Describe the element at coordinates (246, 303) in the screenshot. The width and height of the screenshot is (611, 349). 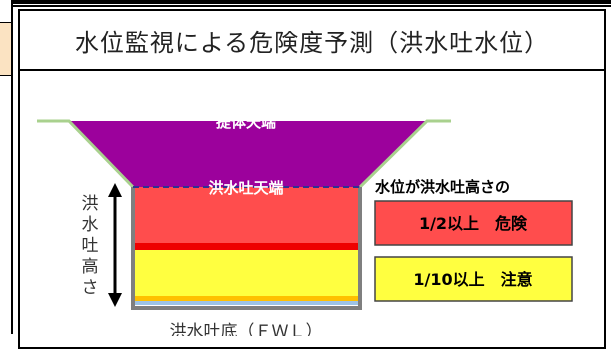
I see `base-band` at that location.